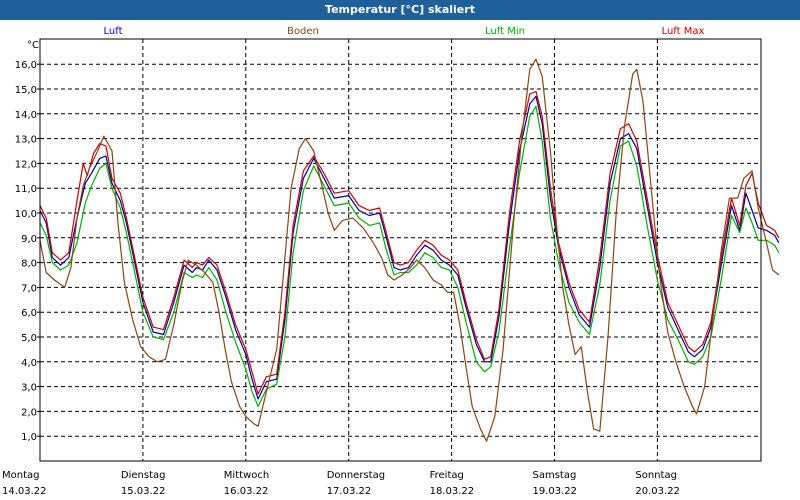  Describe the element at coordinates (452, 491) in the screenshot. I see `x-tick-date-label: 18.03.22` at that location.